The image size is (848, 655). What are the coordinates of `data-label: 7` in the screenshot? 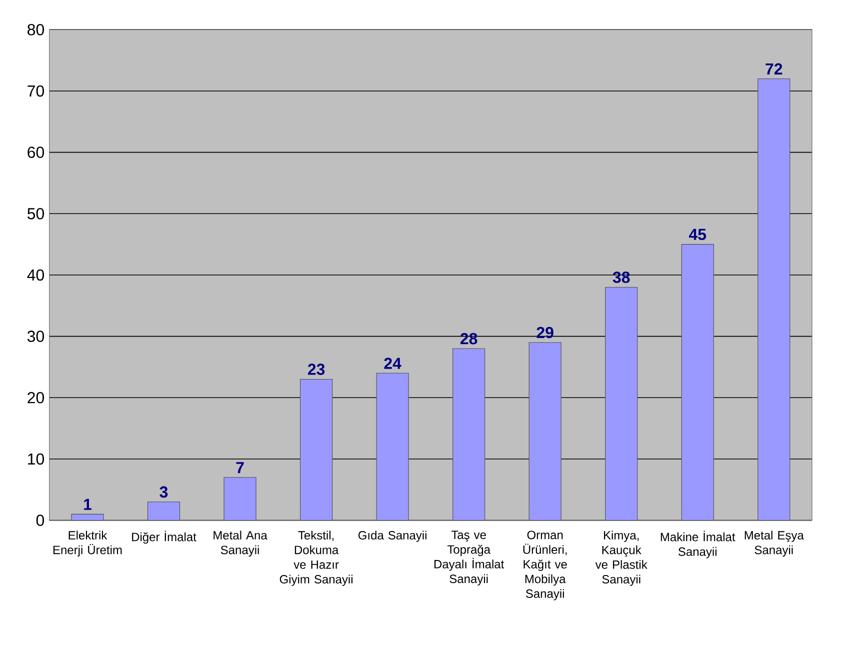 It's located at (240, 468).